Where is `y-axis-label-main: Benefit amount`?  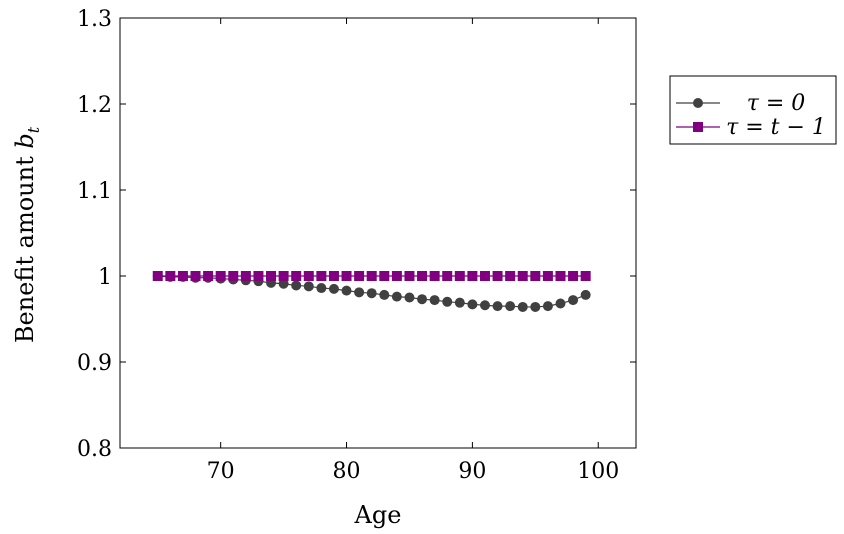 y-axis-label-main: Benefit amount is located at coordinates (25, 246).